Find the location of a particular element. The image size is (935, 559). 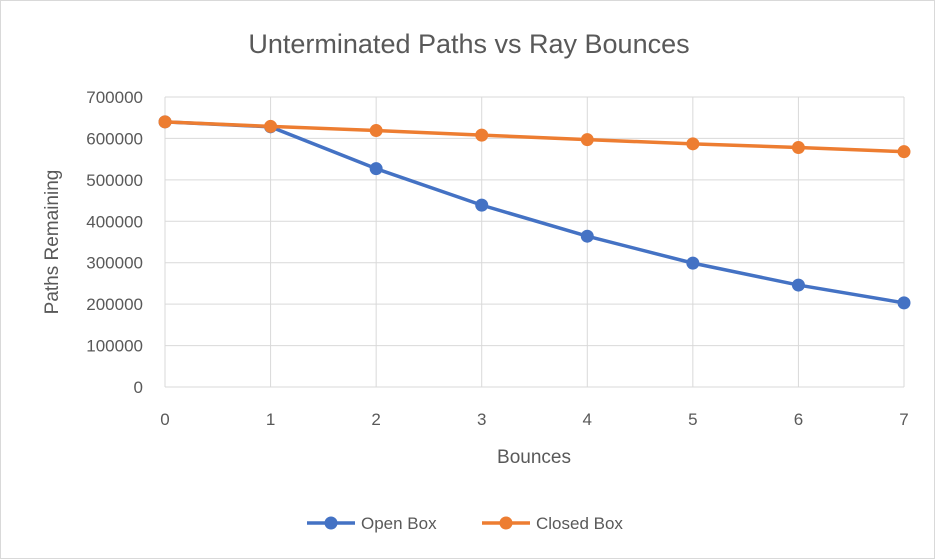

legend-item-closed-box: Closed Box is located at coordinates (552, 523).